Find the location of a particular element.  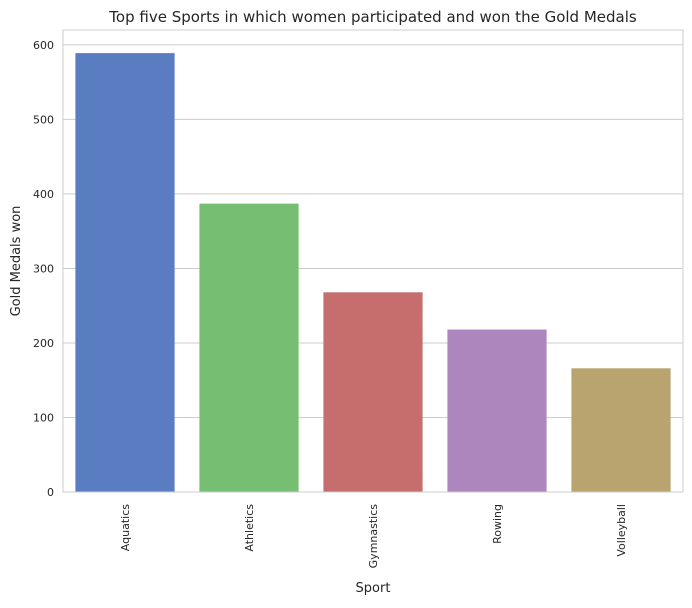

bar-gymnastics is located at coordinates (373, 392).